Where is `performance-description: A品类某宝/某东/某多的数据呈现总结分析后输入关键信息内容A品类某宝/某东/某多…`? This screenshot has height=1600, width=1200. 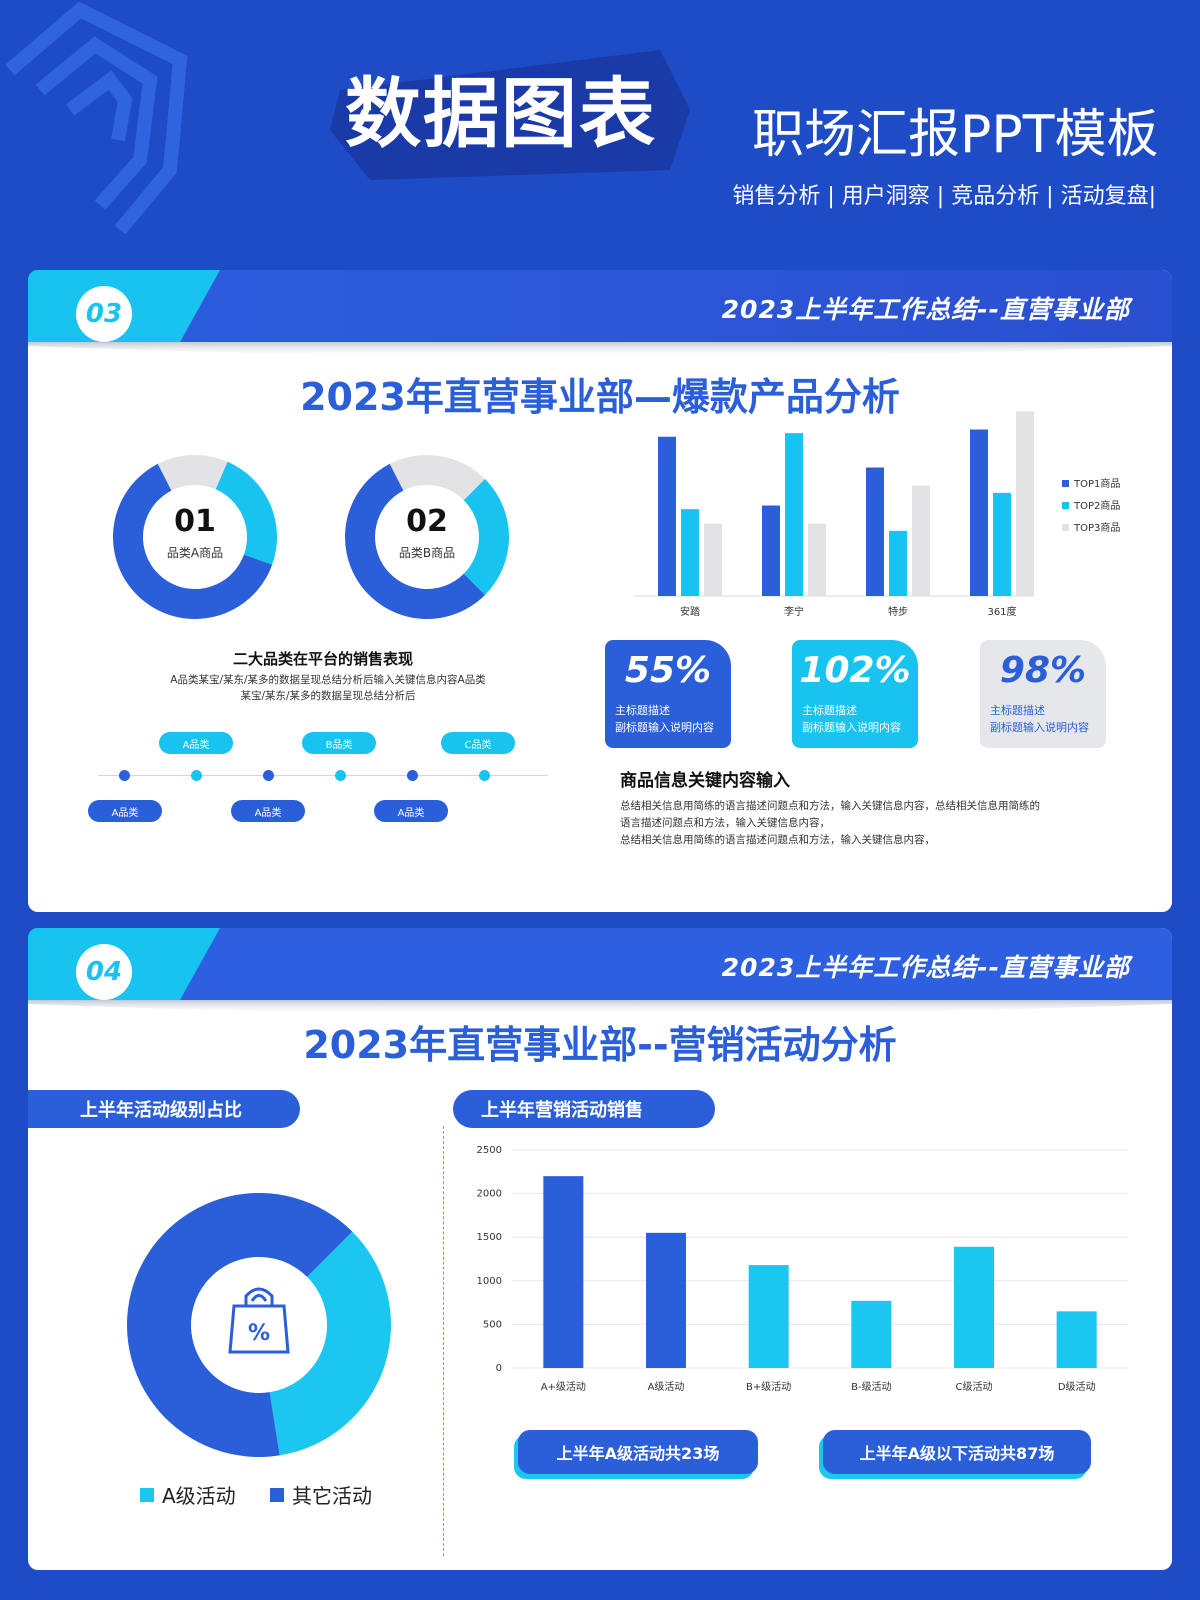
performance-description: A品类某宝/某东/某多的数据呈现总结分析后输入关键信息内容A品类某宝/某东/某多… is located at coordinates (328, 688).